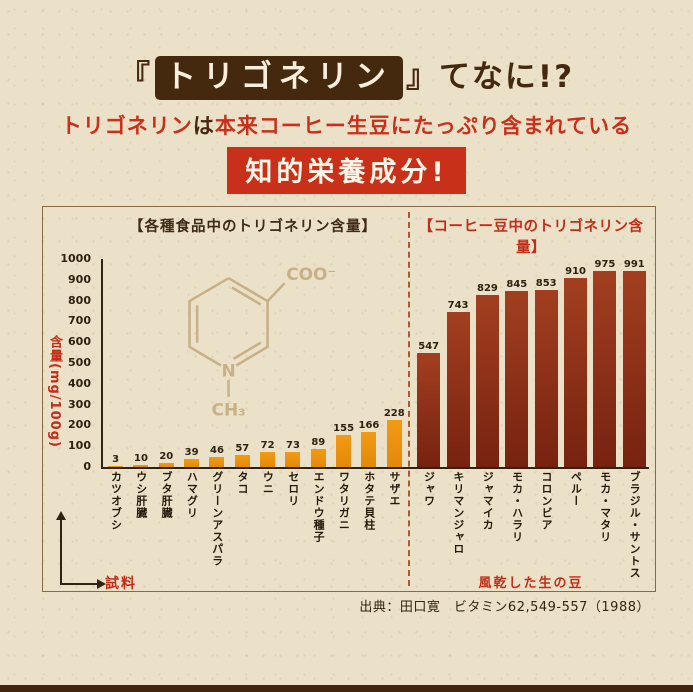 This screenshot has width=693, height=692. I want to click on bar-item: 991 ブラジル・サントス, so click(634, 419).